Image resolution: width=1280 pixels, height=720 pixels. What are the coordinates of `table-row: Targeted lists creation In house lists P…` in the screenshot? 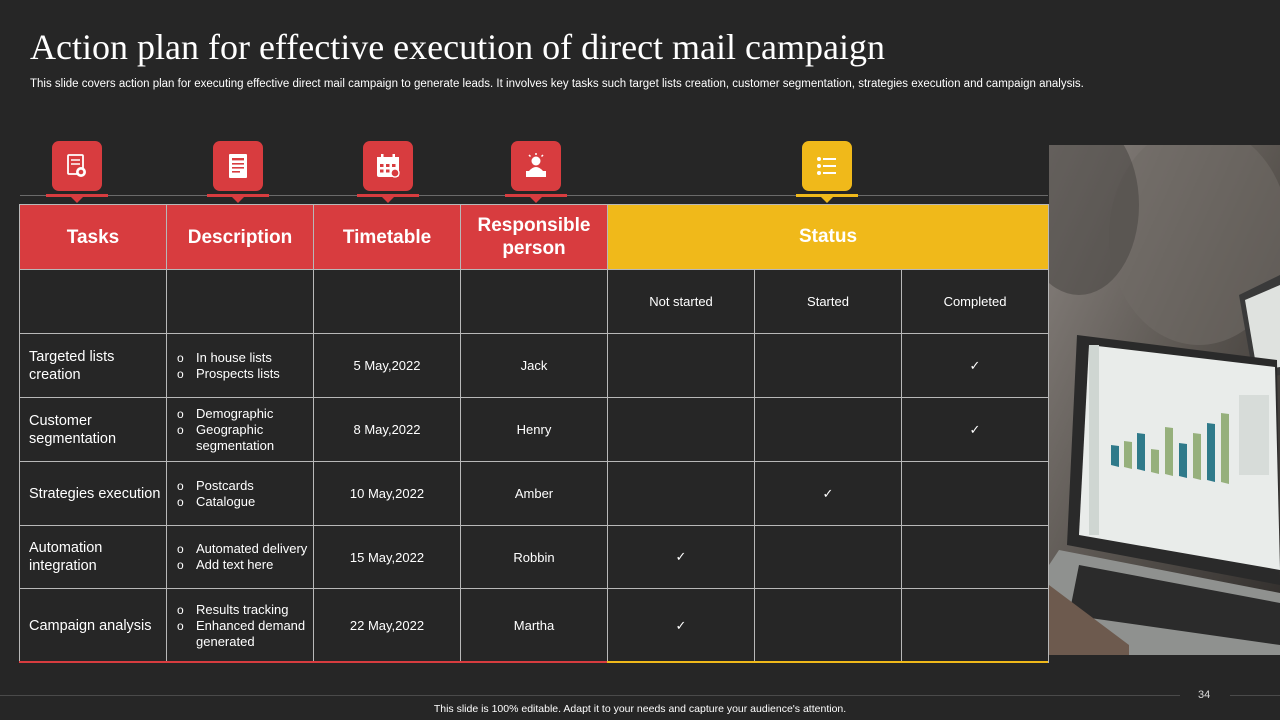 It's located at (534, 365).